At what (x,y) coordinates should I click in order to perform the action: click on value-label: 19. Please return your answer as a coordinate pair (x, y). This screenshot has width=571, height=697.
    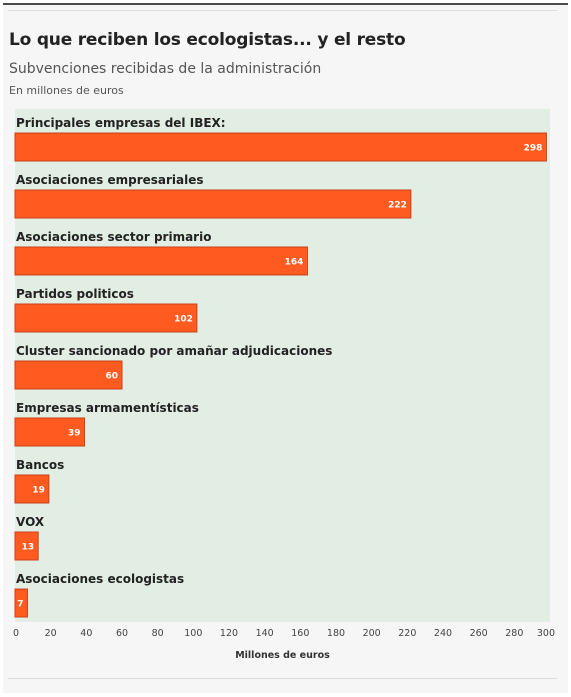
    Looking at the image, I should click on (38, 491).